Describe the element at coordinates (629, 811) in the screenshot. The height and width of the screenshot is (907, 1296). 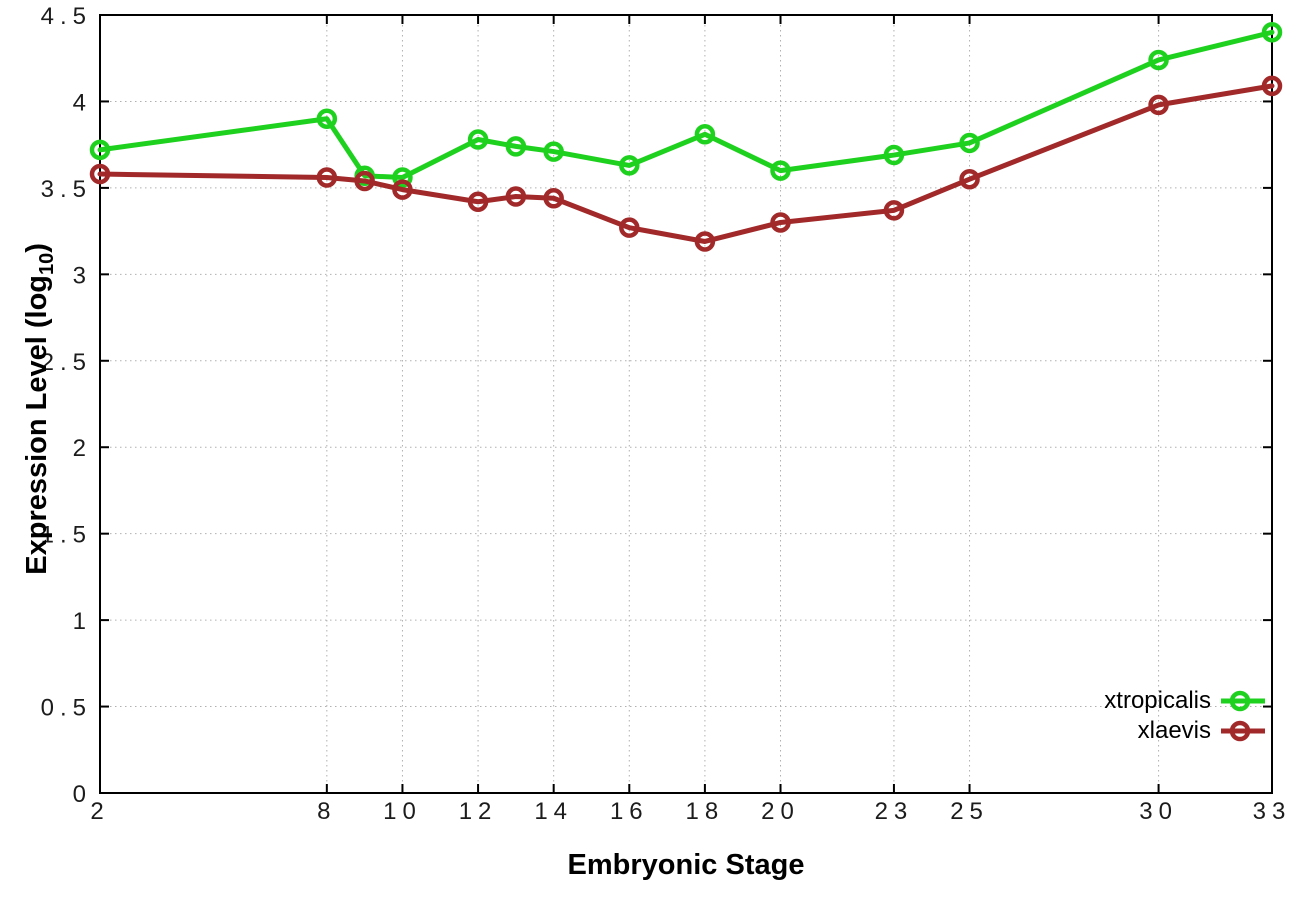
I see `x-tick-label: 16` at that location.